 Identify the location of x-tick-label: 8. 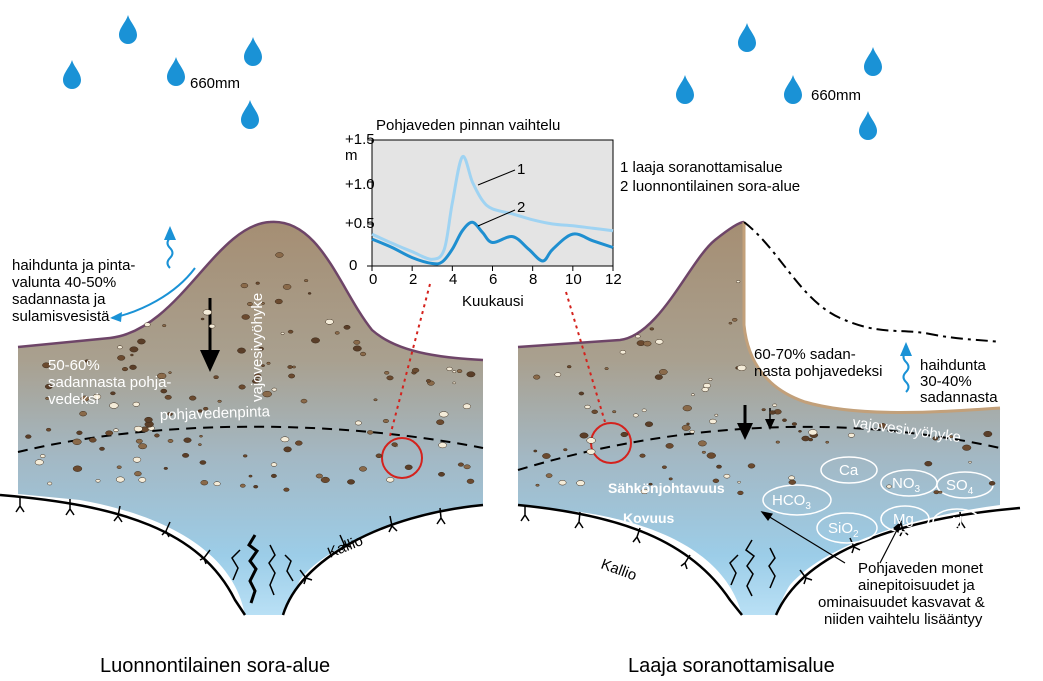
(533, 279).